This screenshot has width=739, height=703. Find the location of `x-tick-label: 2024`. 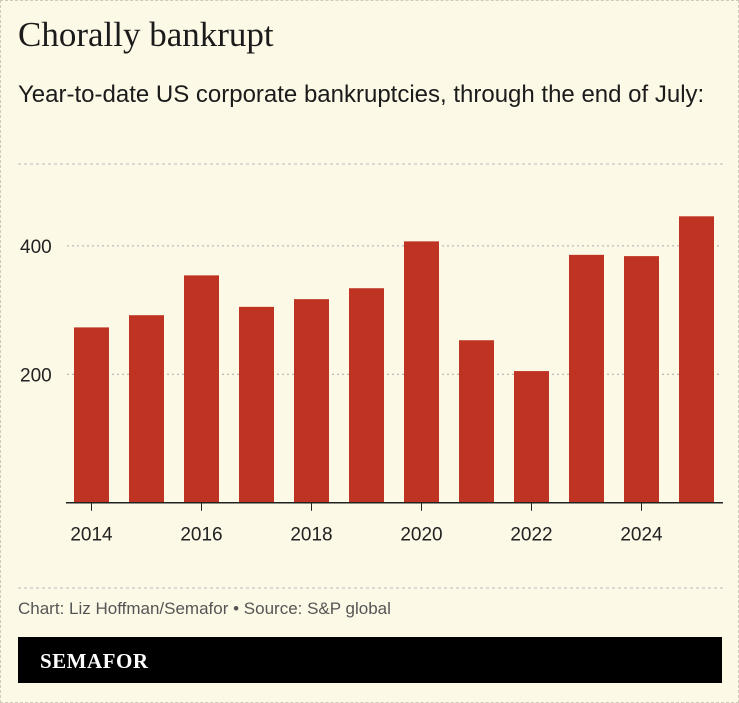

x-tick-label: 2024 is located at coordinates (641, 535).